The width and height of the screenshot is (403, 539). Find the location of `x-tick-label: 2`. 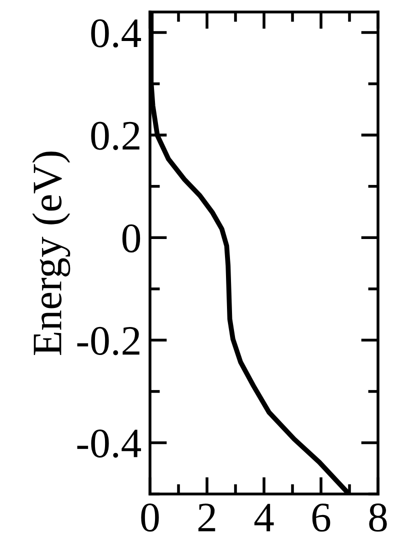

x-tick-label: 2 is located at coordinates (207, 518).